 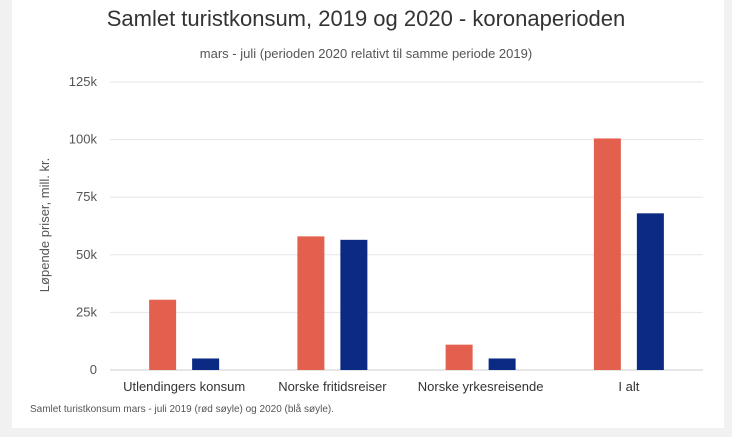 I want to click on x-category-label: Norske yrkesreisende, so click(x=481, y=386).